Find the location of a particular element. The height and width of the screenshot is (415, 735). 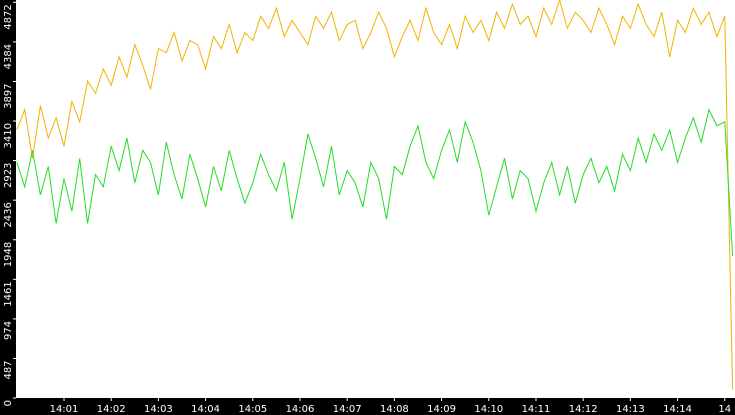

y-axis-band is located at coordinates (8, 207).